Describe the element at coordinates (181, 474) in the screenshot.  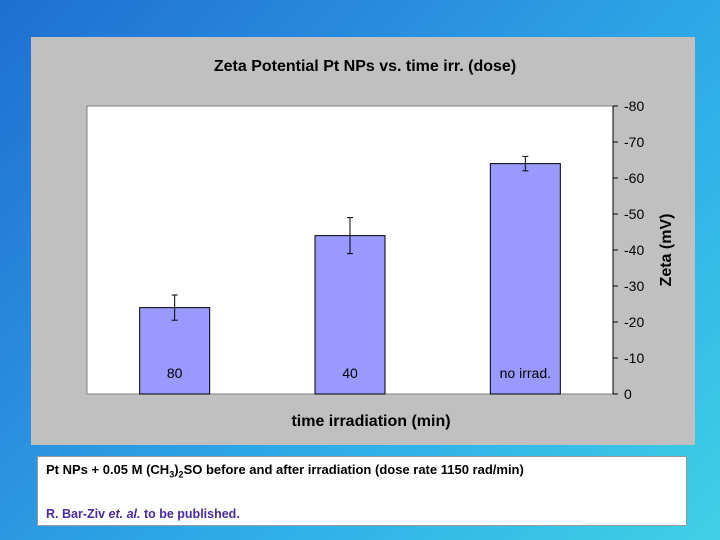
I see `caption-subscript-2: 2` at that location.